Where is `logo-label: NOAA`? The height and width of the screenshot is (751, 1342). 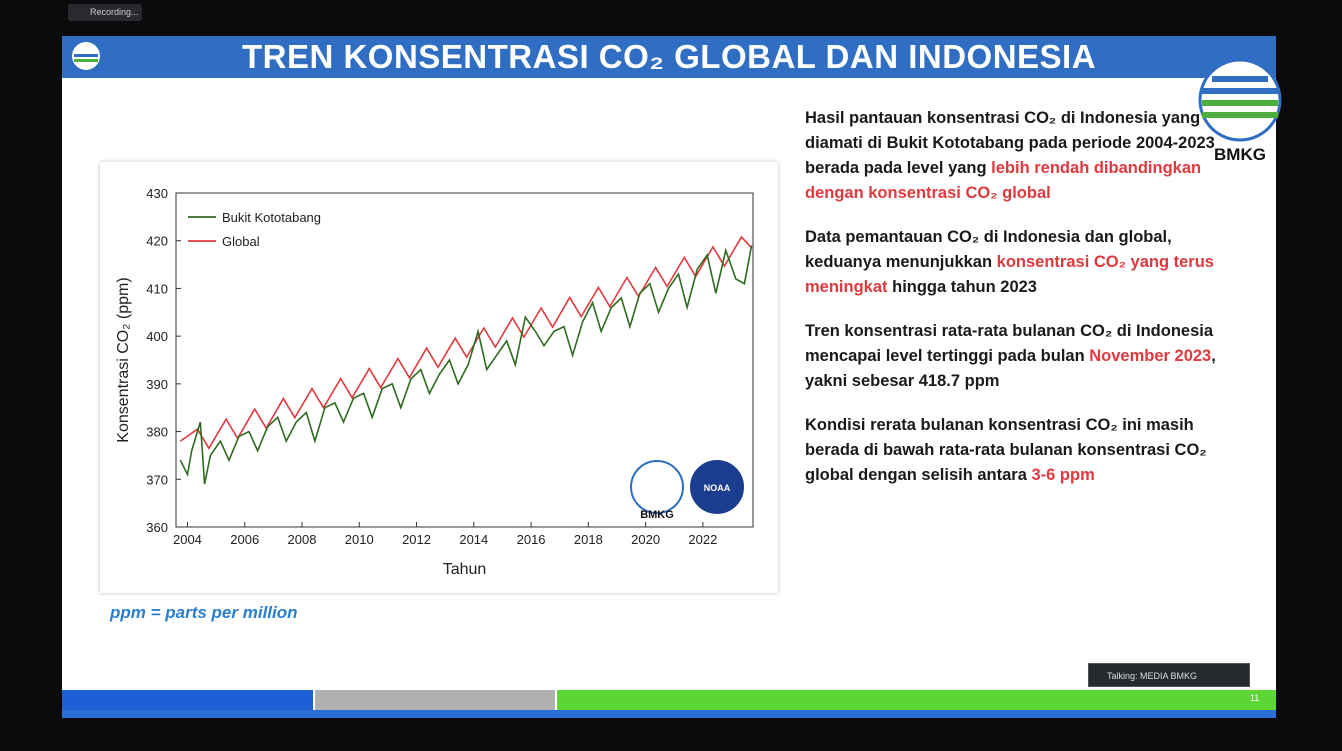
logo-label: NOAA is located at coordinates (717, 488).